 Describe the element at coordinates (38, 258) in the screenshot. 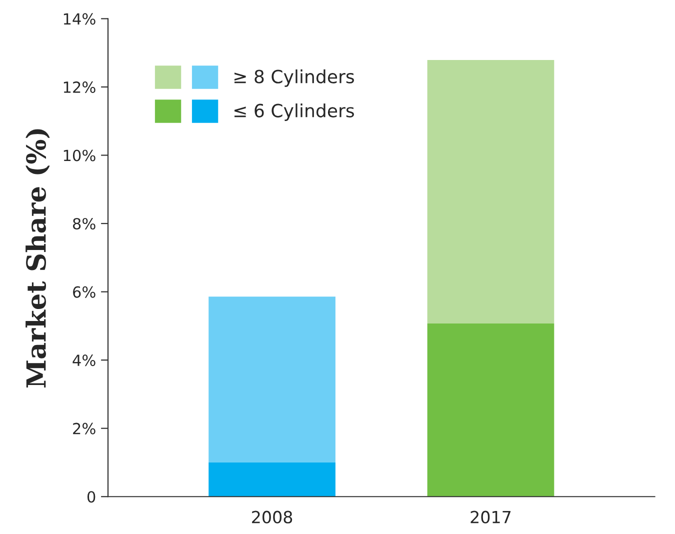

I see `y-axis-title: Market Share (%)` at that location.